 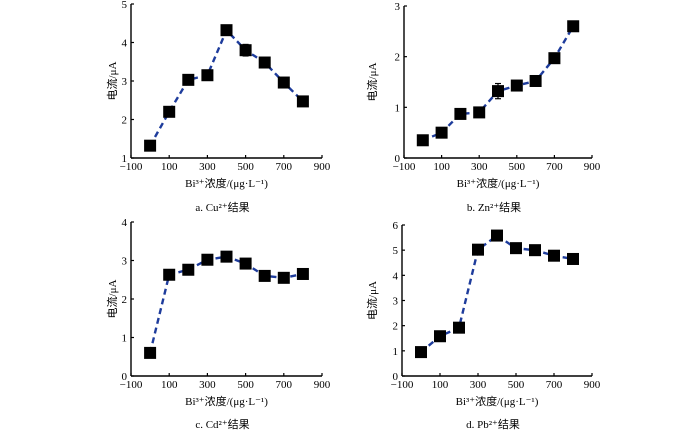 What do you see at coordinates (396, 226) in the screenshot?
I see `y-tick-label: 6` at bounding box center [396, 226].